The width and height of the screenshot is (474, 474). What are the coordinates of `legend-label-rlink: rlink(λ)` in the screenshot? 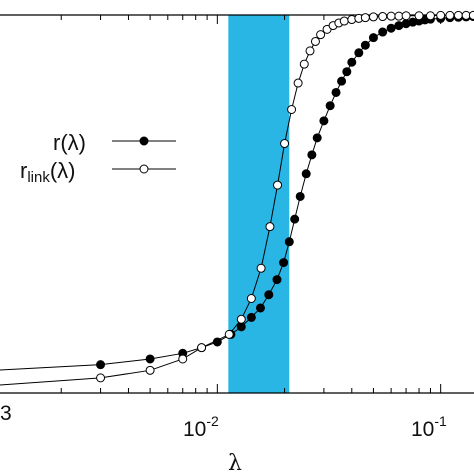 It's located at (48, 172).